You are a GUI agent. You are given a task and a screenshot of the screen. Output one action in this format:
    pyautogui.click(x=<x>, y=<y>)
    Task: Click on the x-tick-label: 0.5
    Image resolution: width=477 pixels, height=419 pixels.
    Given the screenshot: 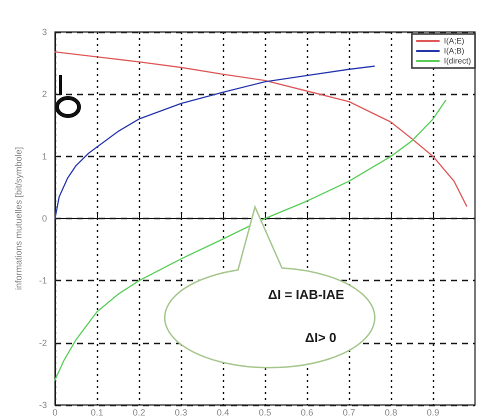 What is the action you would take?
    pyautogui.click(x=265, y=413)
    